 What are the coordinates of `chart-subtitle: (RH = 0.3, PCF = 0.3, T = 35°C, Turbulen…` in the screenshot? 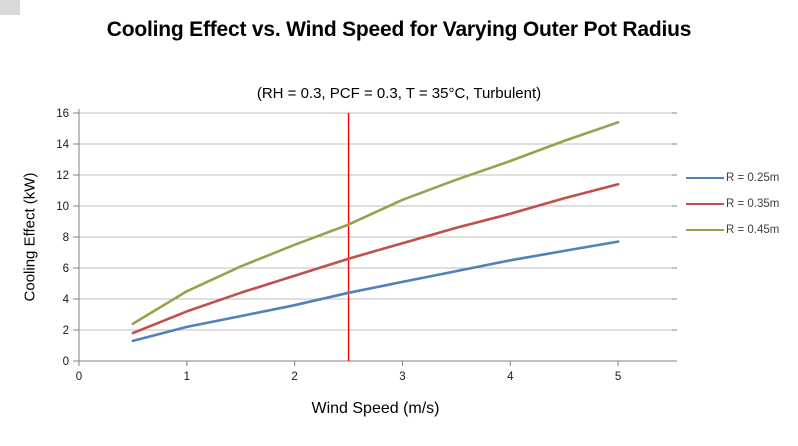 It's located at (399, 93).